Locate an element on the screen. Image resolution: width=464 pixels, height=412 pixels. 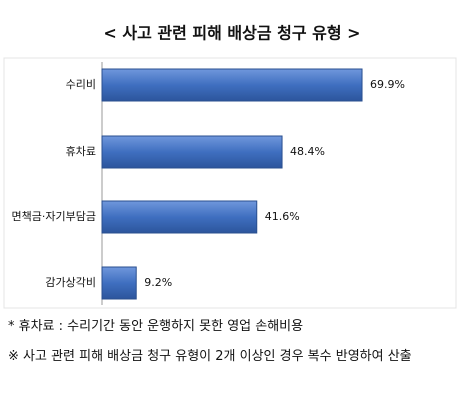
footnote: * 휴차료 : 수리기간 동안 운행하지 못한 영업 손해비용 is located at coordinates (156, 326).